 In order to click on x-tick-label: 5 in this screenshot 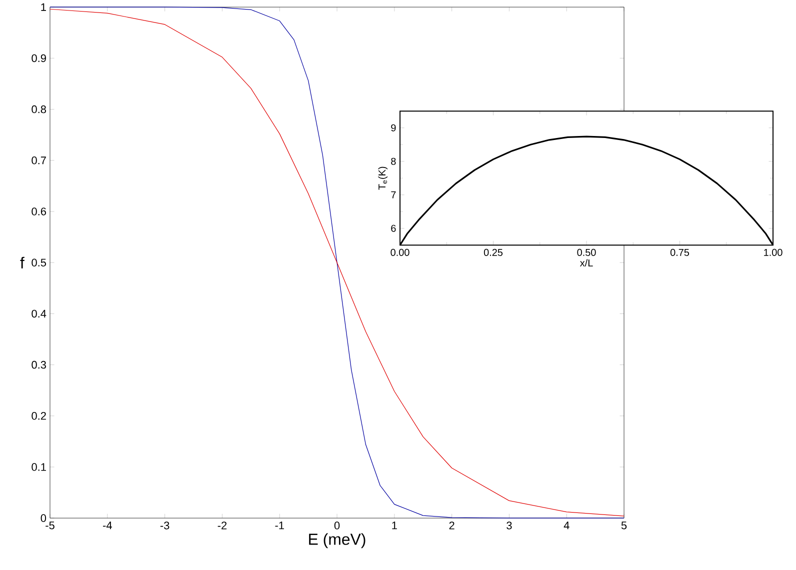, I will do `click(624, 526)`.